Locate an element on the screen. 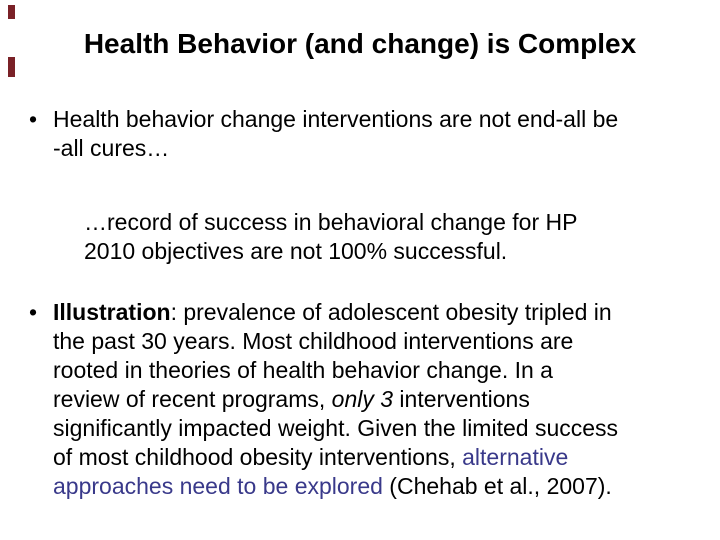 The width and height of the screenshot is (720, 540). text-segment: only 3 is located at coordinates (362, 399).